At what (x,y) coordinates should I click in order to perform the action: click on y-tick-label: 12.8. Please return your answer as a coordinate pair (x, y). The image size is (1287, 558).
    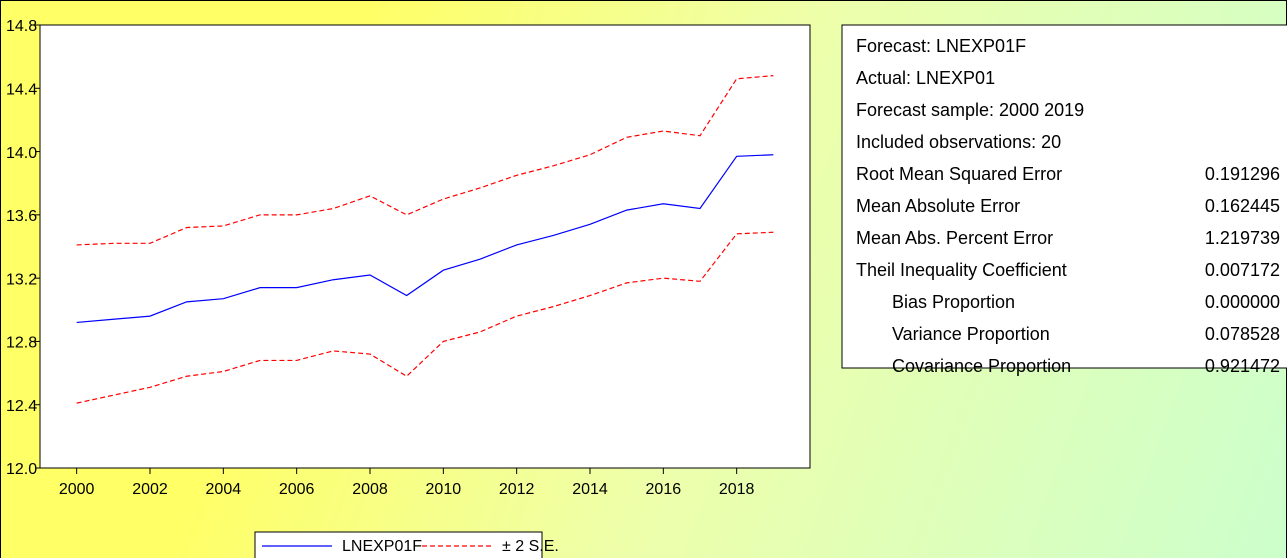
    Looking at the image, I should click on (21, 343).